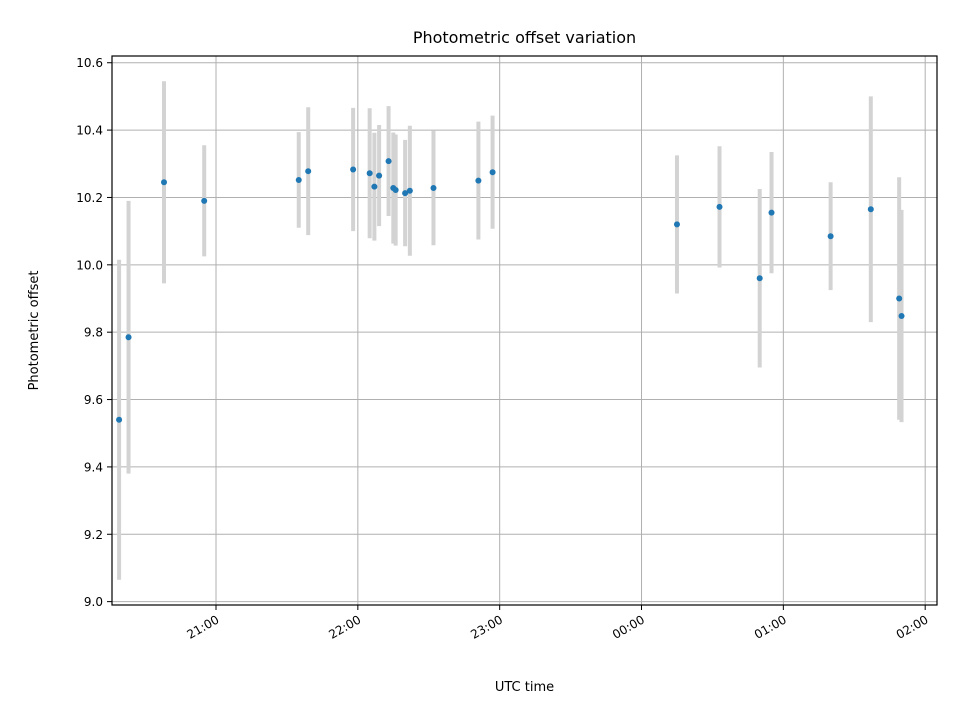 Image resolution: width=960 pixels, height=720 pixels. I want to click on y-axis-label: Photometric offset, so click(34, 331).